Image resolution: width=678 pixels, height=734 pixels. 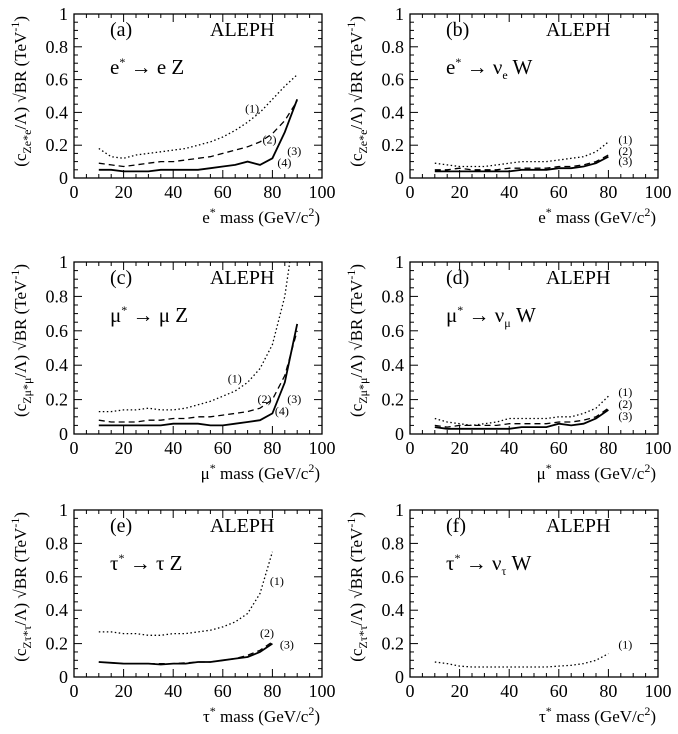 I want to click on y-label-sub: Ze*e, so click(x=27, y=142).